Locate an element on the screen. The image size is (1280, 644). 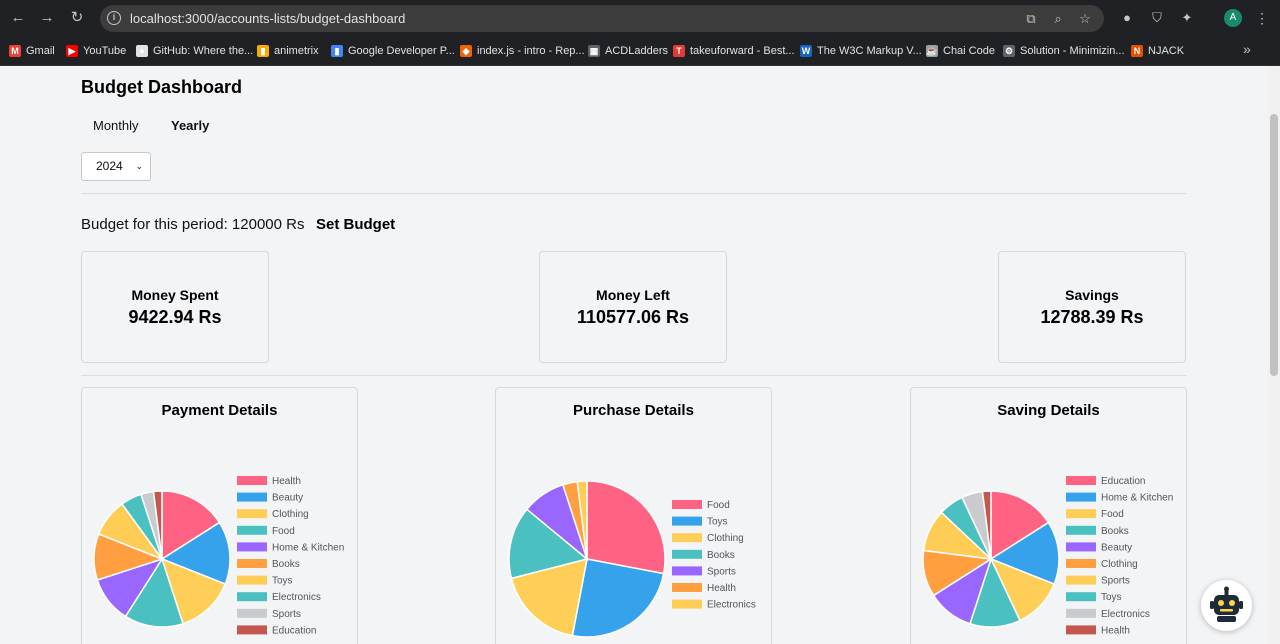
divider is located at coordinates (633, 193).